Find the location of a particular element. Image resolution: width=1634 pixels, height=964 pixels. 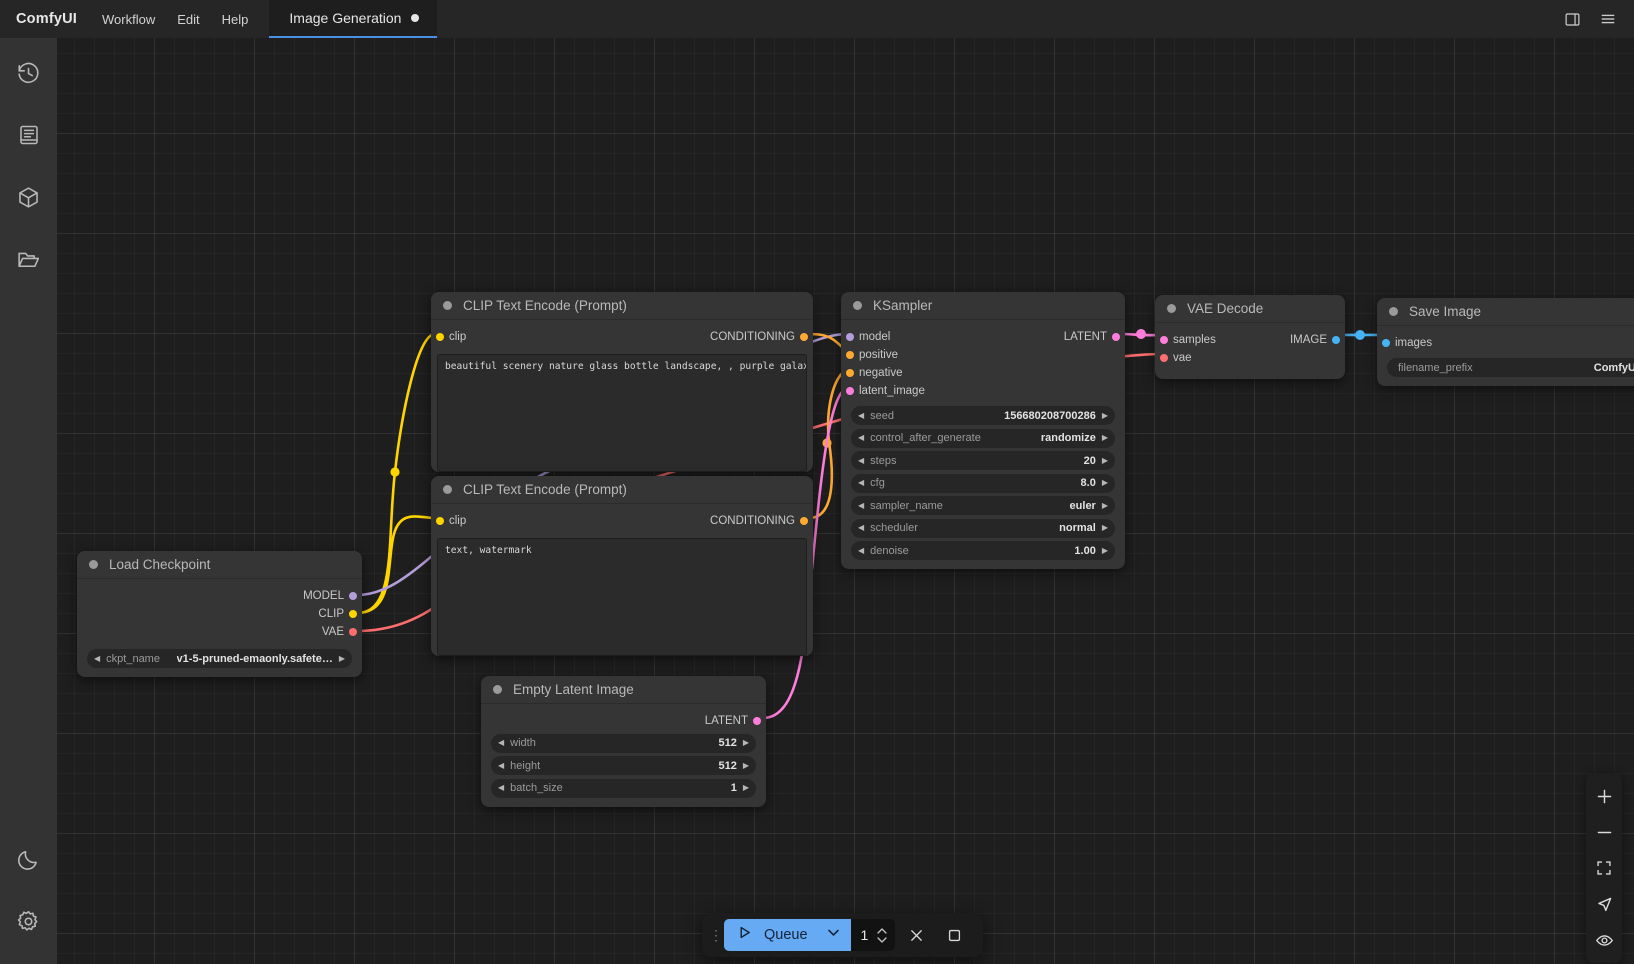

input-slot-dot-clip is located at coordinates (440, 337).